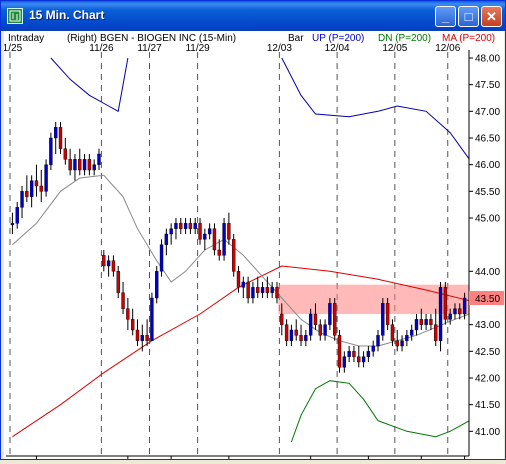 The height and width of the screenshot is (464, 506). Describe the element at coordinates (468, 16) in the screenshot. I see `maximize-button: □` at that location.